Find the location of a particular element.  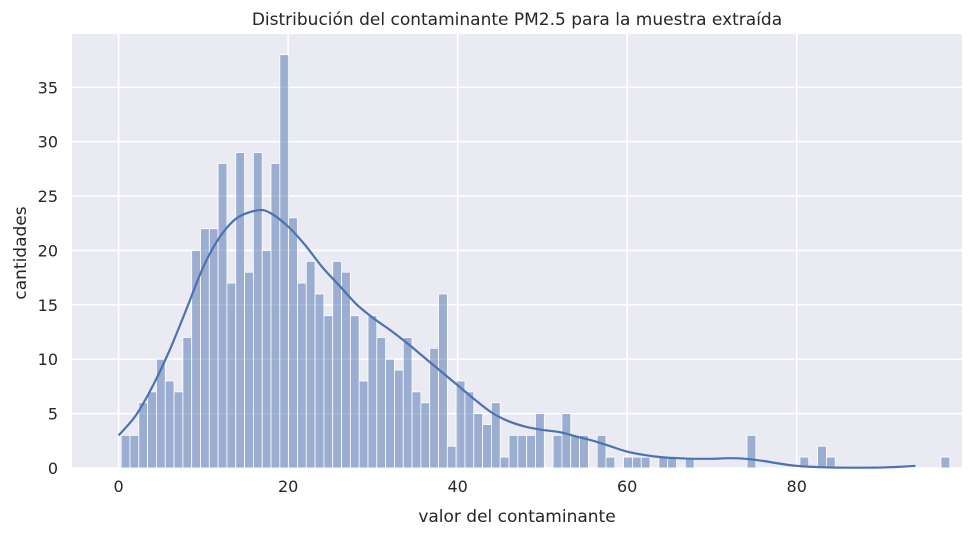

x-tick-label: 60 is located at coordinates (627, 486).